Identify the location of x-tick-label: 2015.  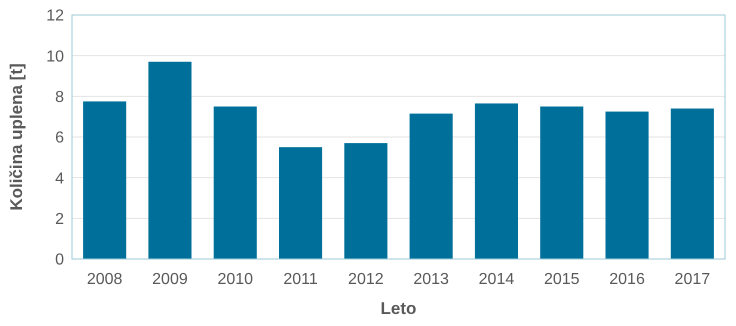
(562, 279).